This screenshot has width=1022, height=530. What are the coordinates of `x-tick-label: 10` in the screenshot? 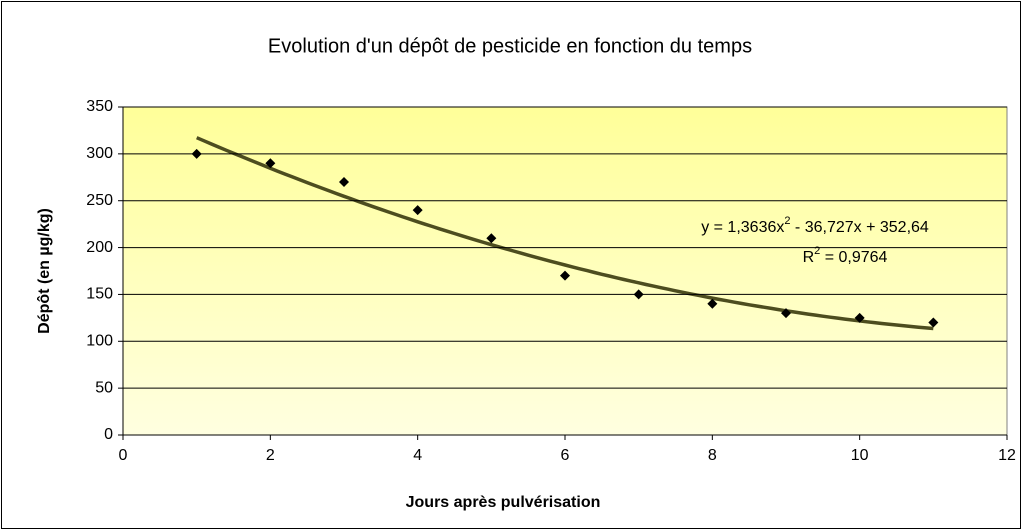 It's located at (860, 455).